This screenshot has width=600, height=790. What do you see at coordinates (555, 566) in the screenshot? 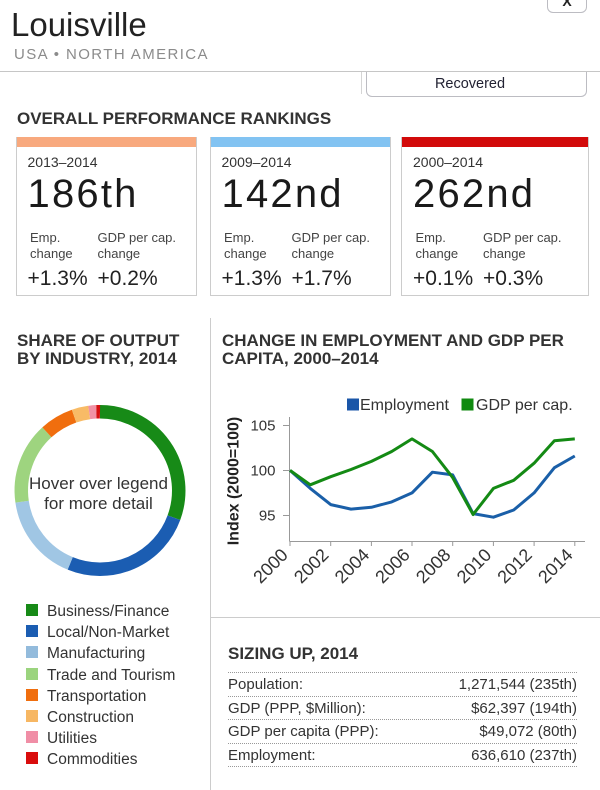
I see `svg-text: 2014` at bounding box center [555, 566].